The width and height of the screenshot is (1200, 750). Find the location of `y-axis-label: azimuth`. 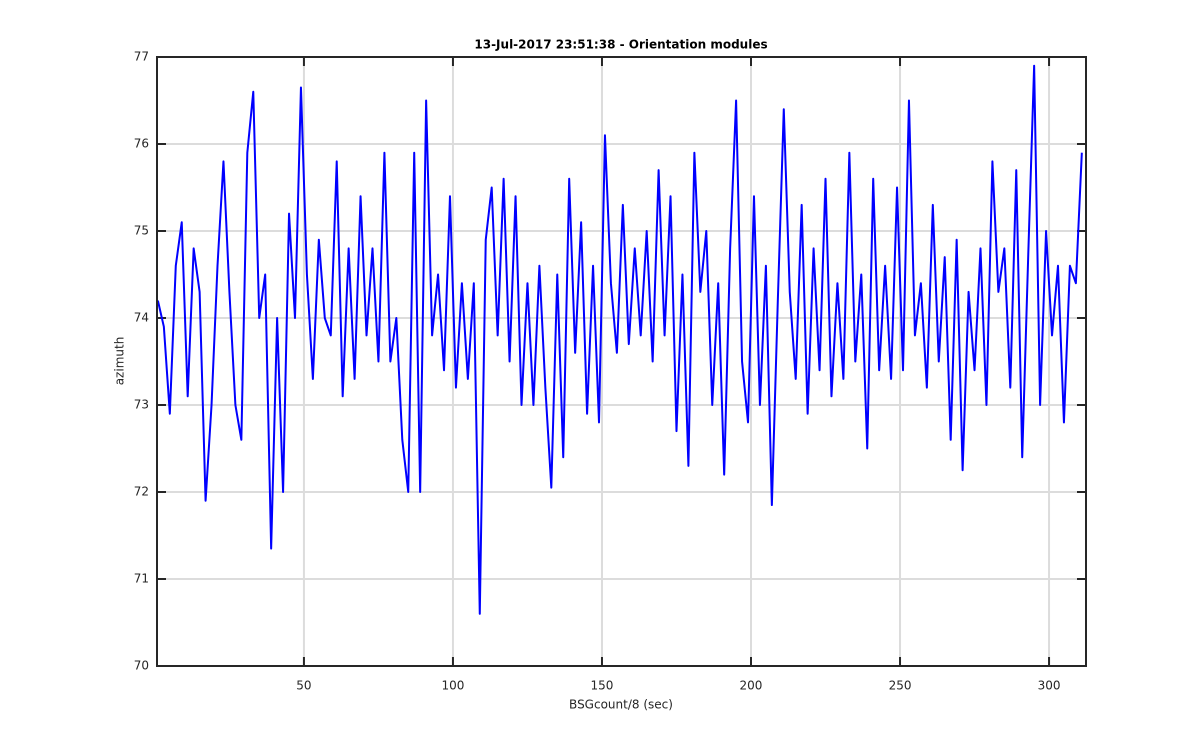

y-axis-label: azimuth is located at coordinates (120, 361).